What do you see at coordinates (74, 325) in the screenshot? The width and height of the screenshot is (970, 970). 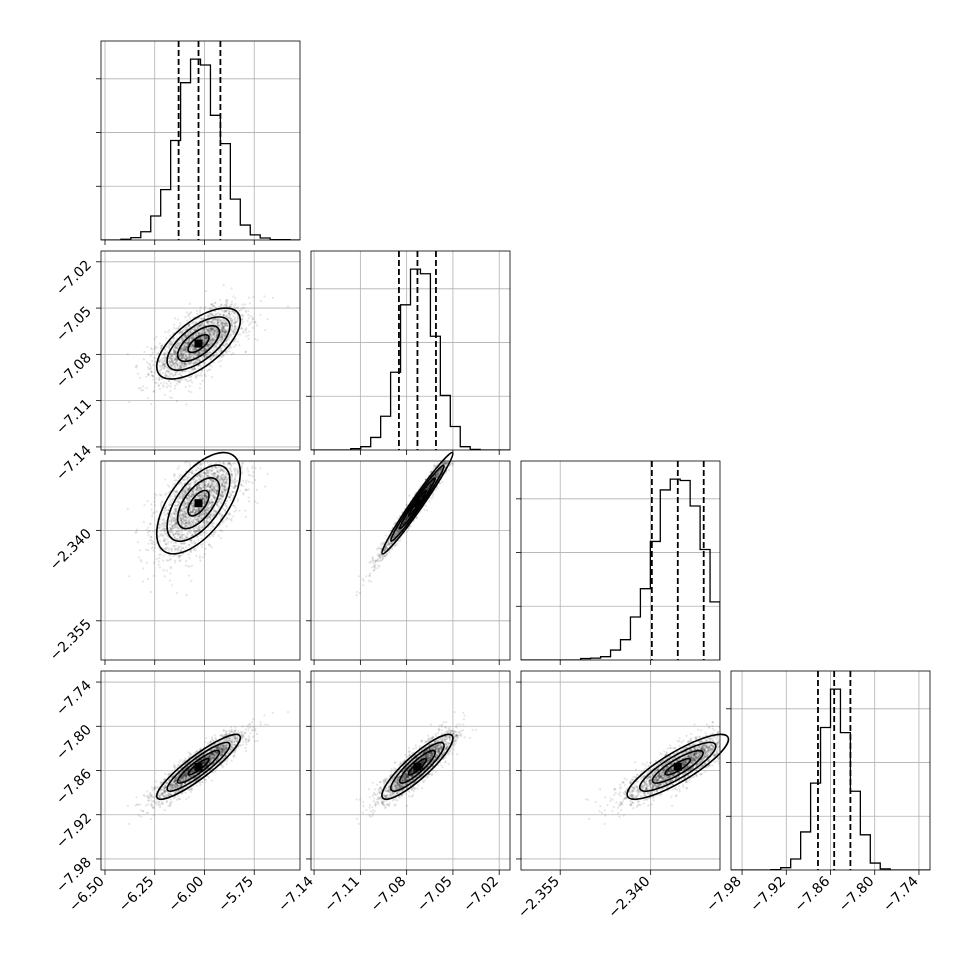 I see `y-tick-label: −7.05` at bounding box center [74, 325].